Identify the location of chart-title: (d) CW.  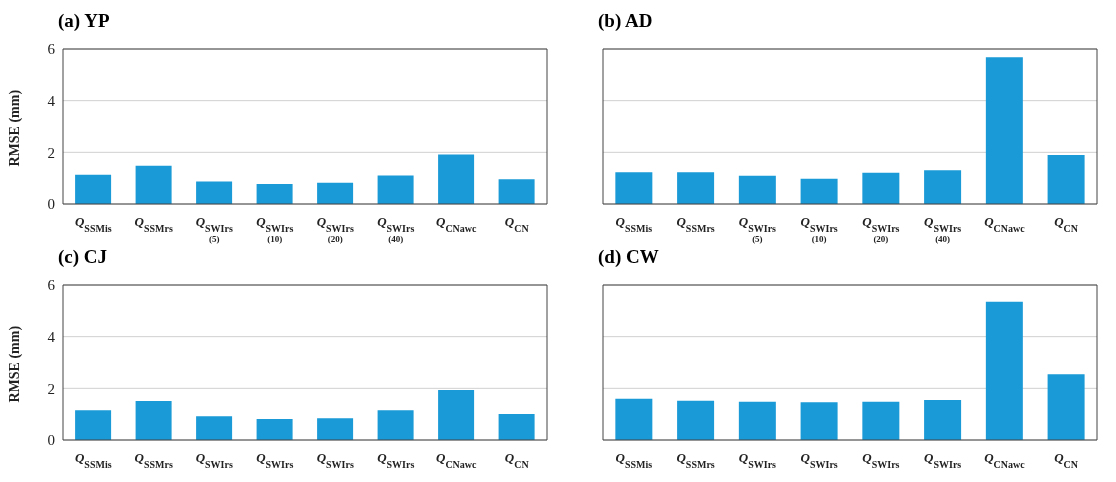
(628, 257).